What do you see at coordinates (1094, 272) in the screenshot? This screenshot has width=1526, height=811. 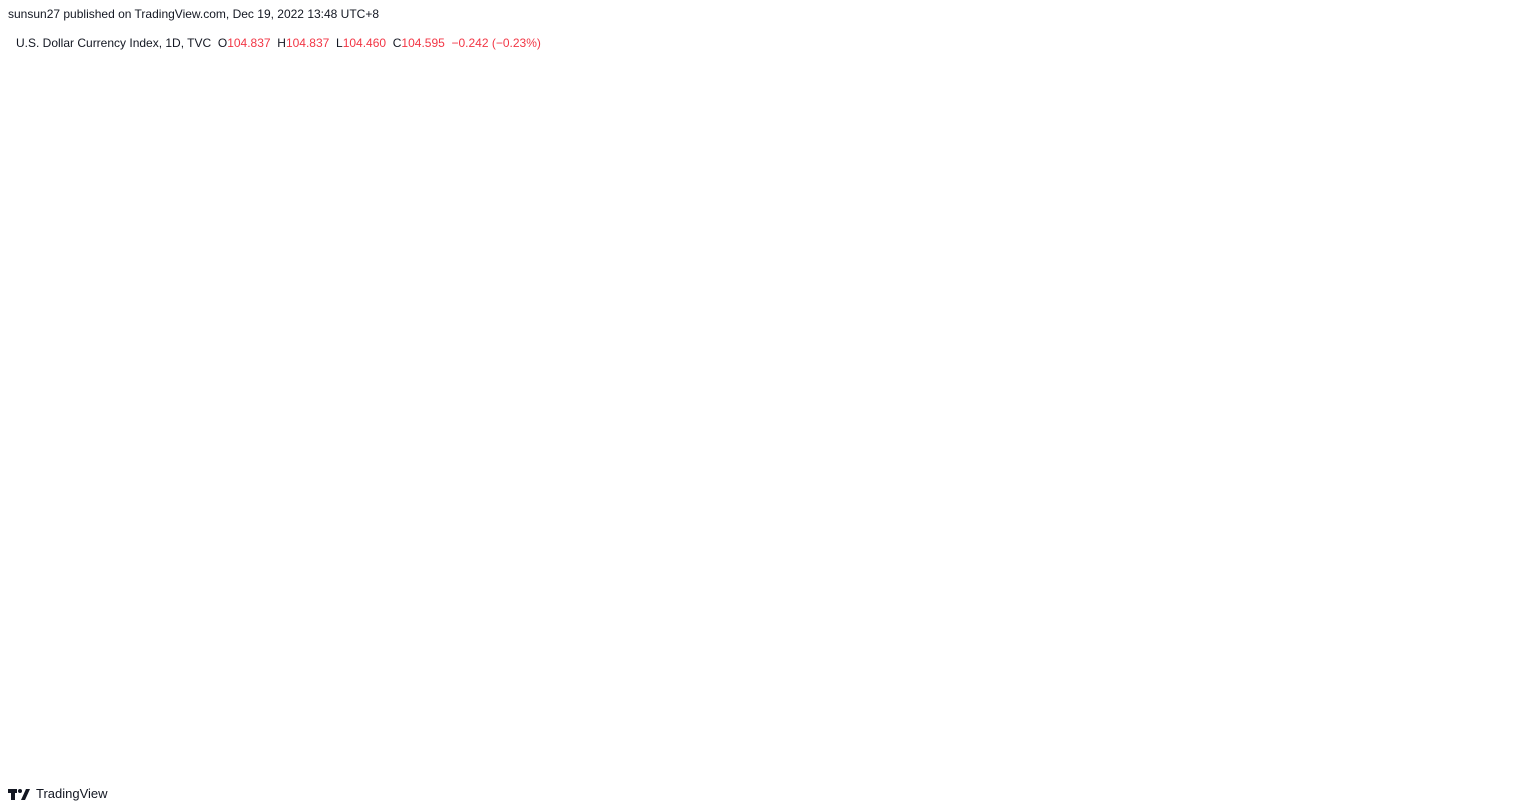 I see `wave-label: g` at bounding box center [1094, 272].